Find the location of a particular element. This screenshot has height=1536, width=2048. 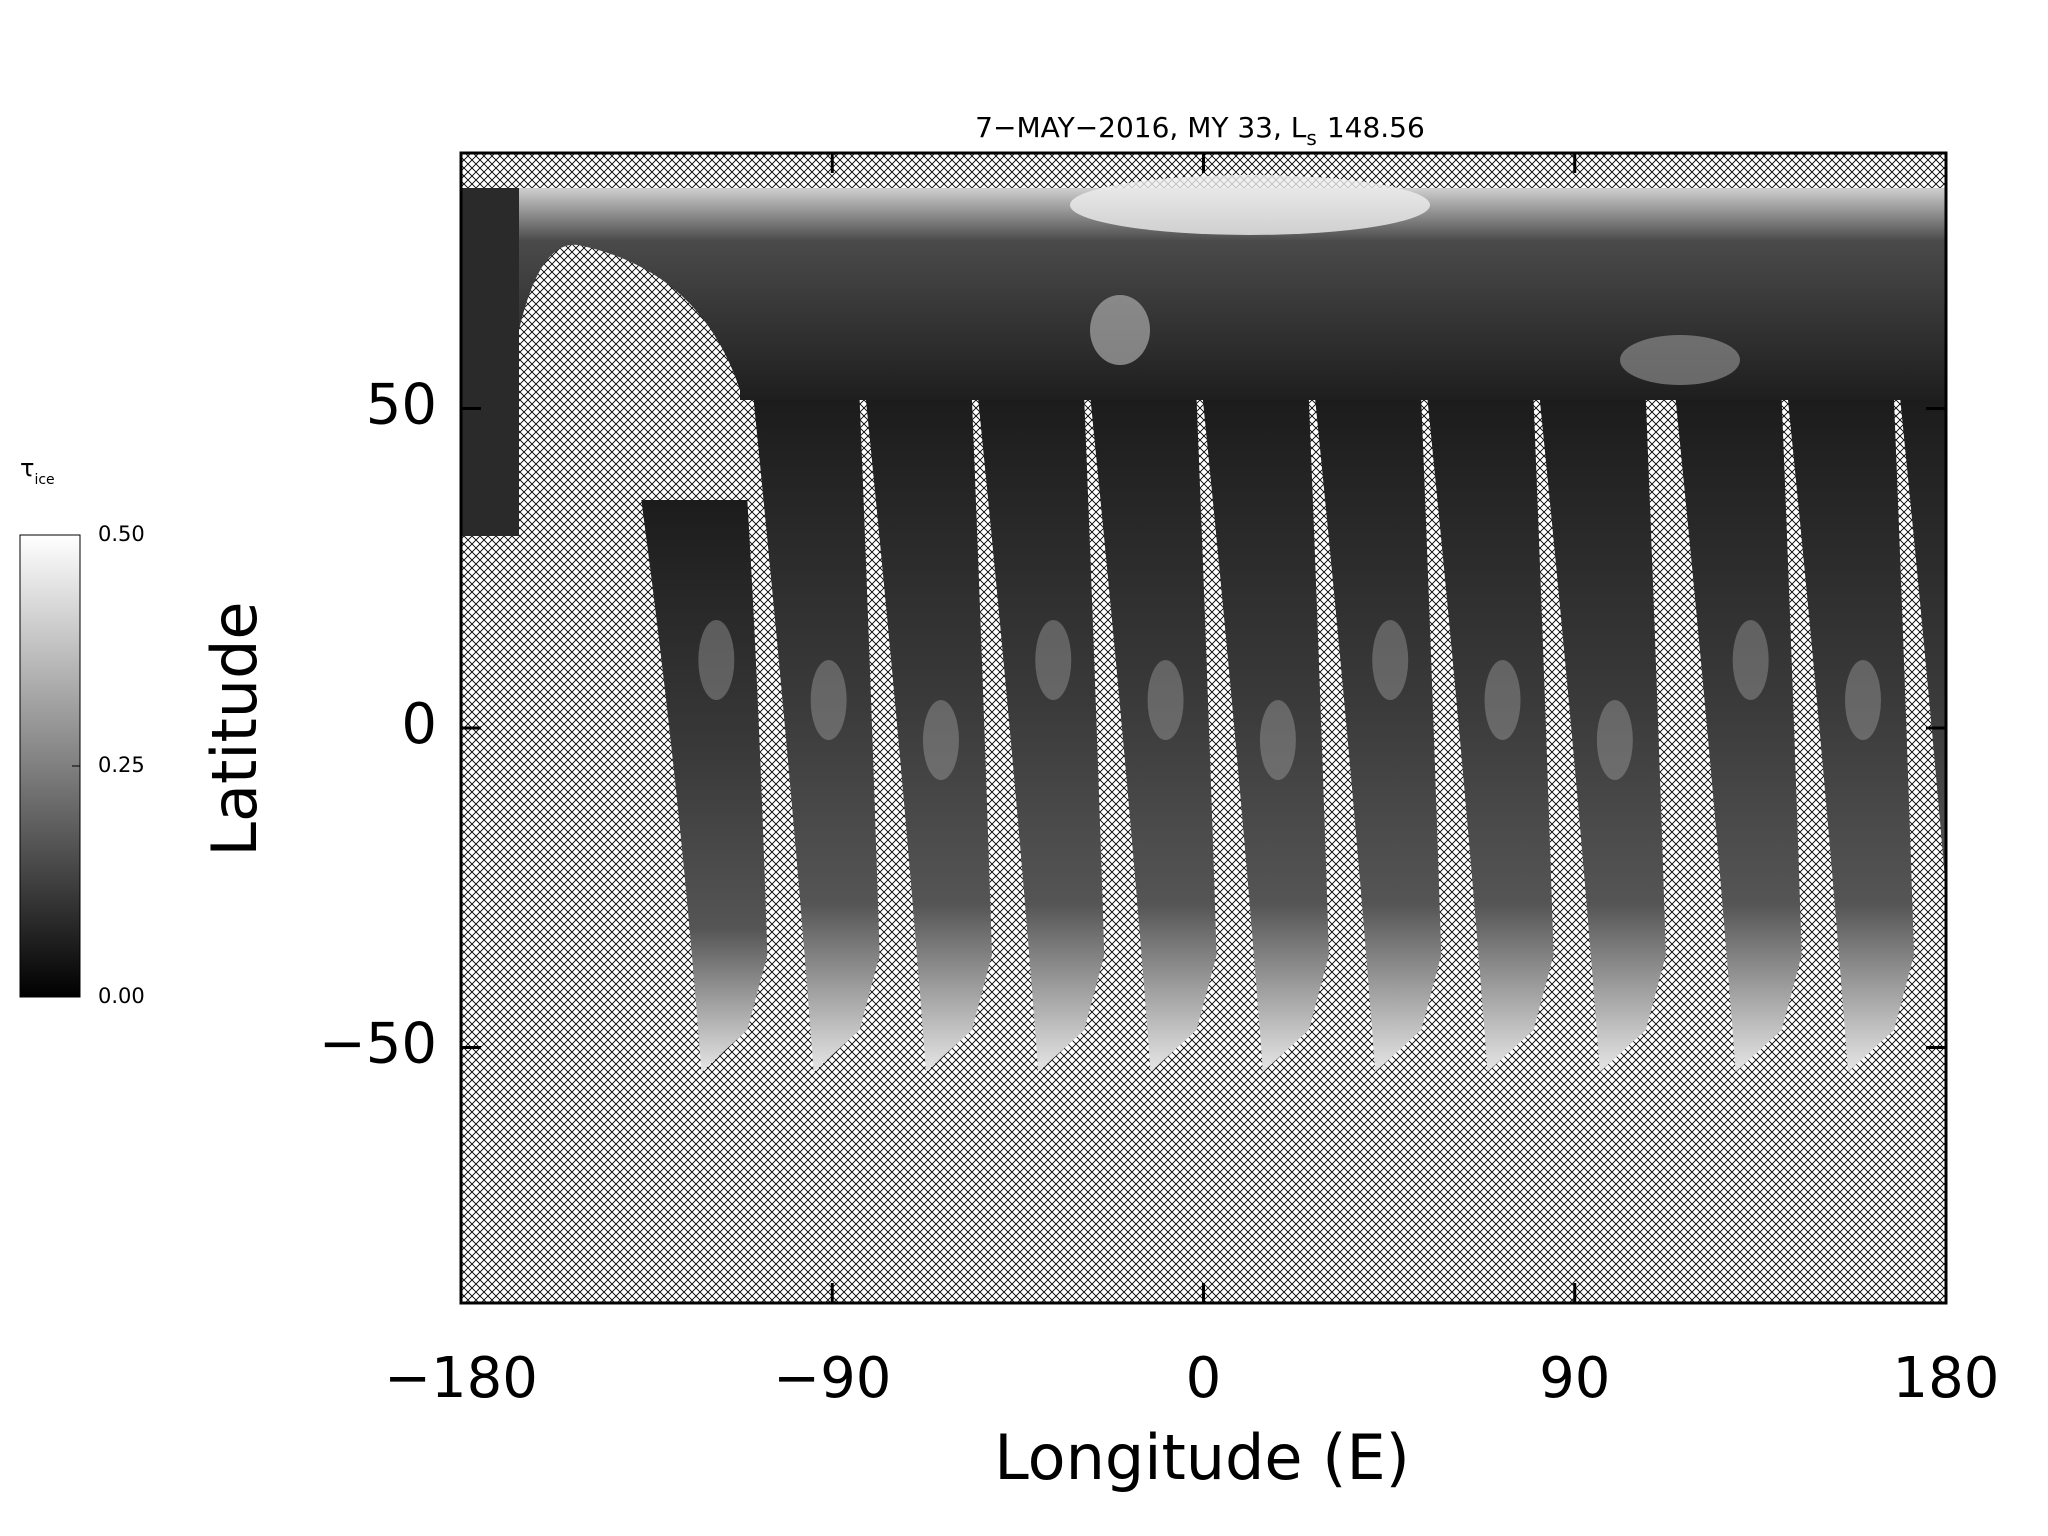

y-tick-label: 50 is located at coordinates (401, 405).